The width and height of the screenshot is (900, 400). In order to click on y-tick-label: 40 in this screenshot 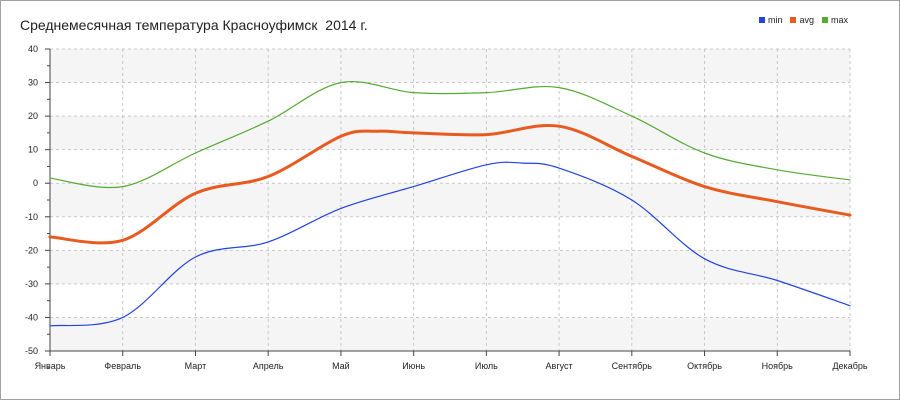, I will do `click(33, 49)`.